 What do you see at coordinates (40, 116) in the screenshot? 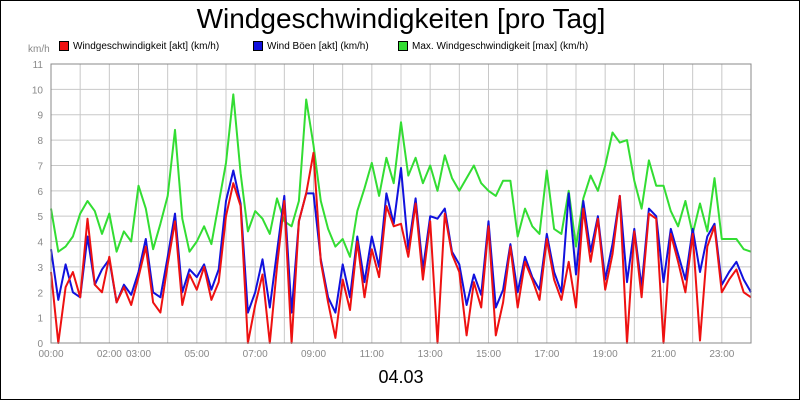
I see `y-tick-label: 9` at bounding box center [40, 116].